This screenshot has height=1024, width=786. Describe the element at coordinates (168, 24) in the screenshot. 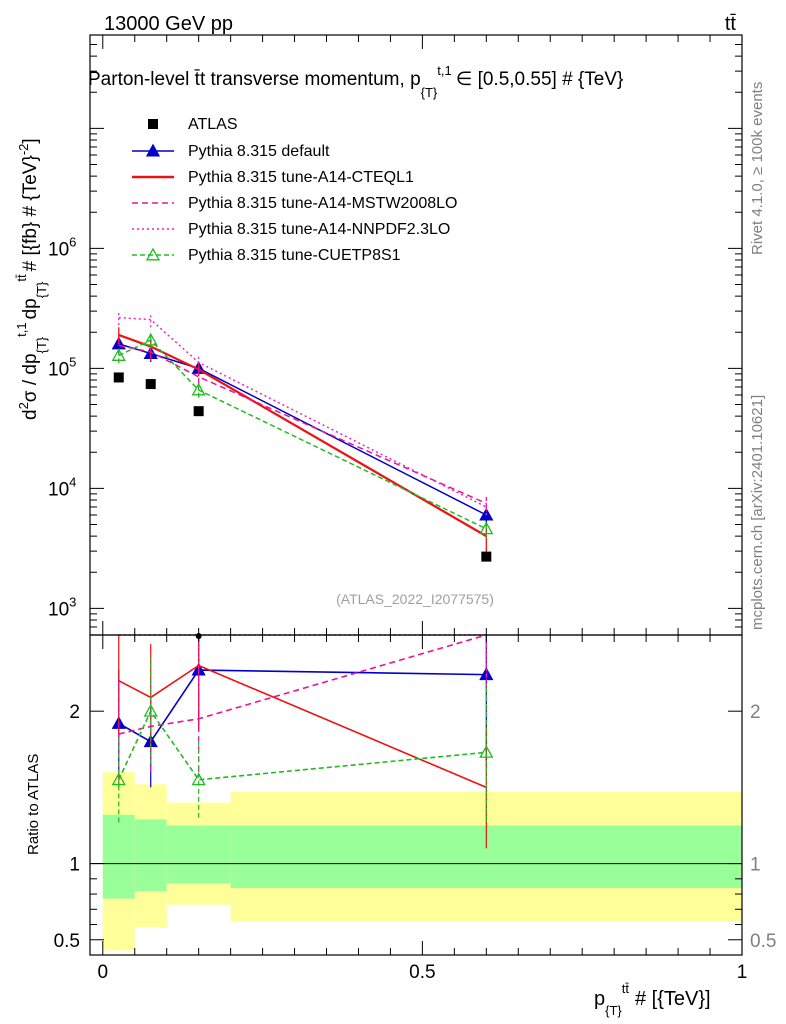

I see `header-energy: 13000 GeV pp` at that location.